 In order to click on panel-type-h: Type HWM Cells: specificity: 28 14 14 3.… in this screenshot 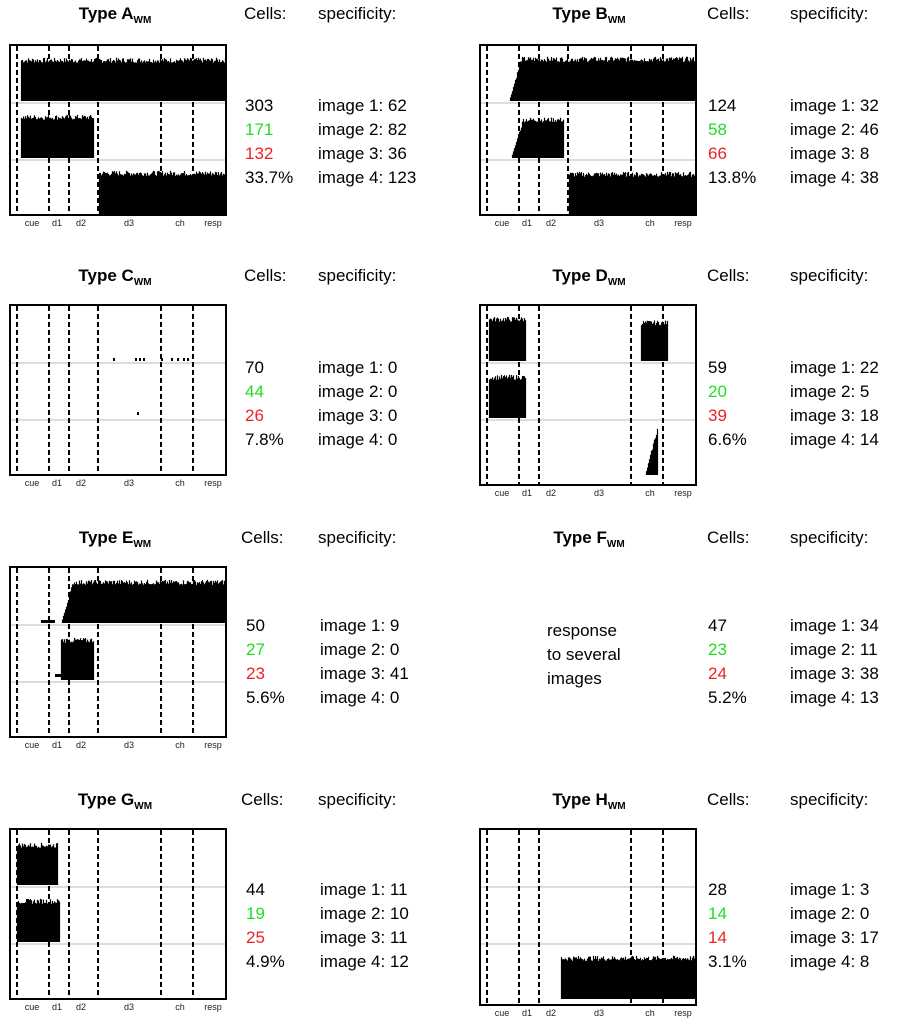, I will do `click(676, 911)`.